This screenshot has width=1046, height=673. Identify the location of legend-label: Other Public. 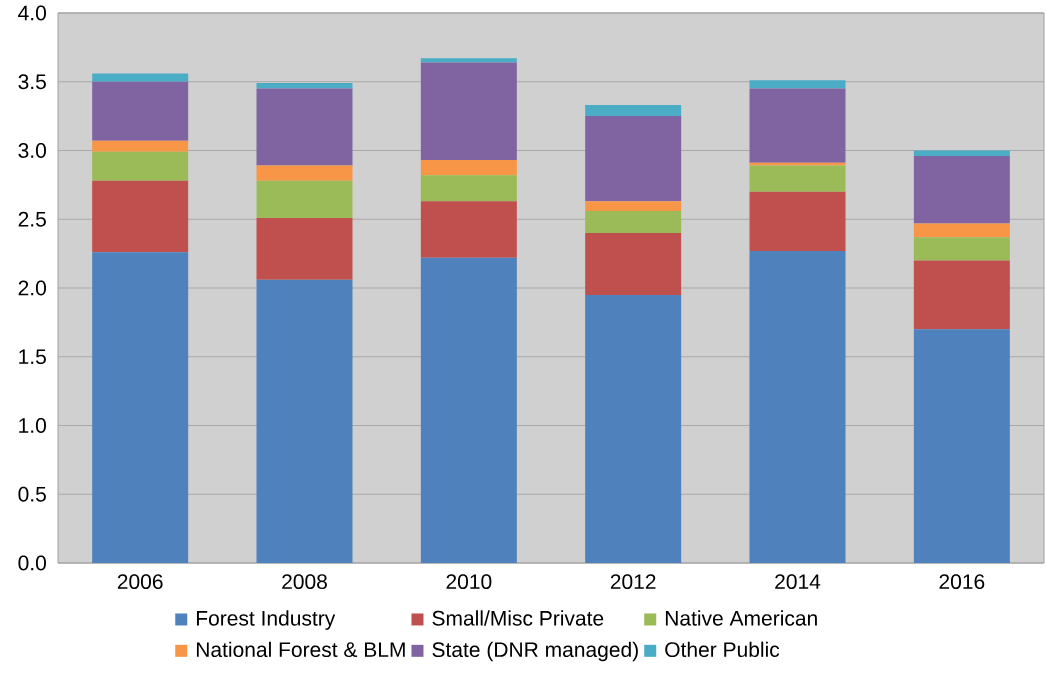
(722, 649).